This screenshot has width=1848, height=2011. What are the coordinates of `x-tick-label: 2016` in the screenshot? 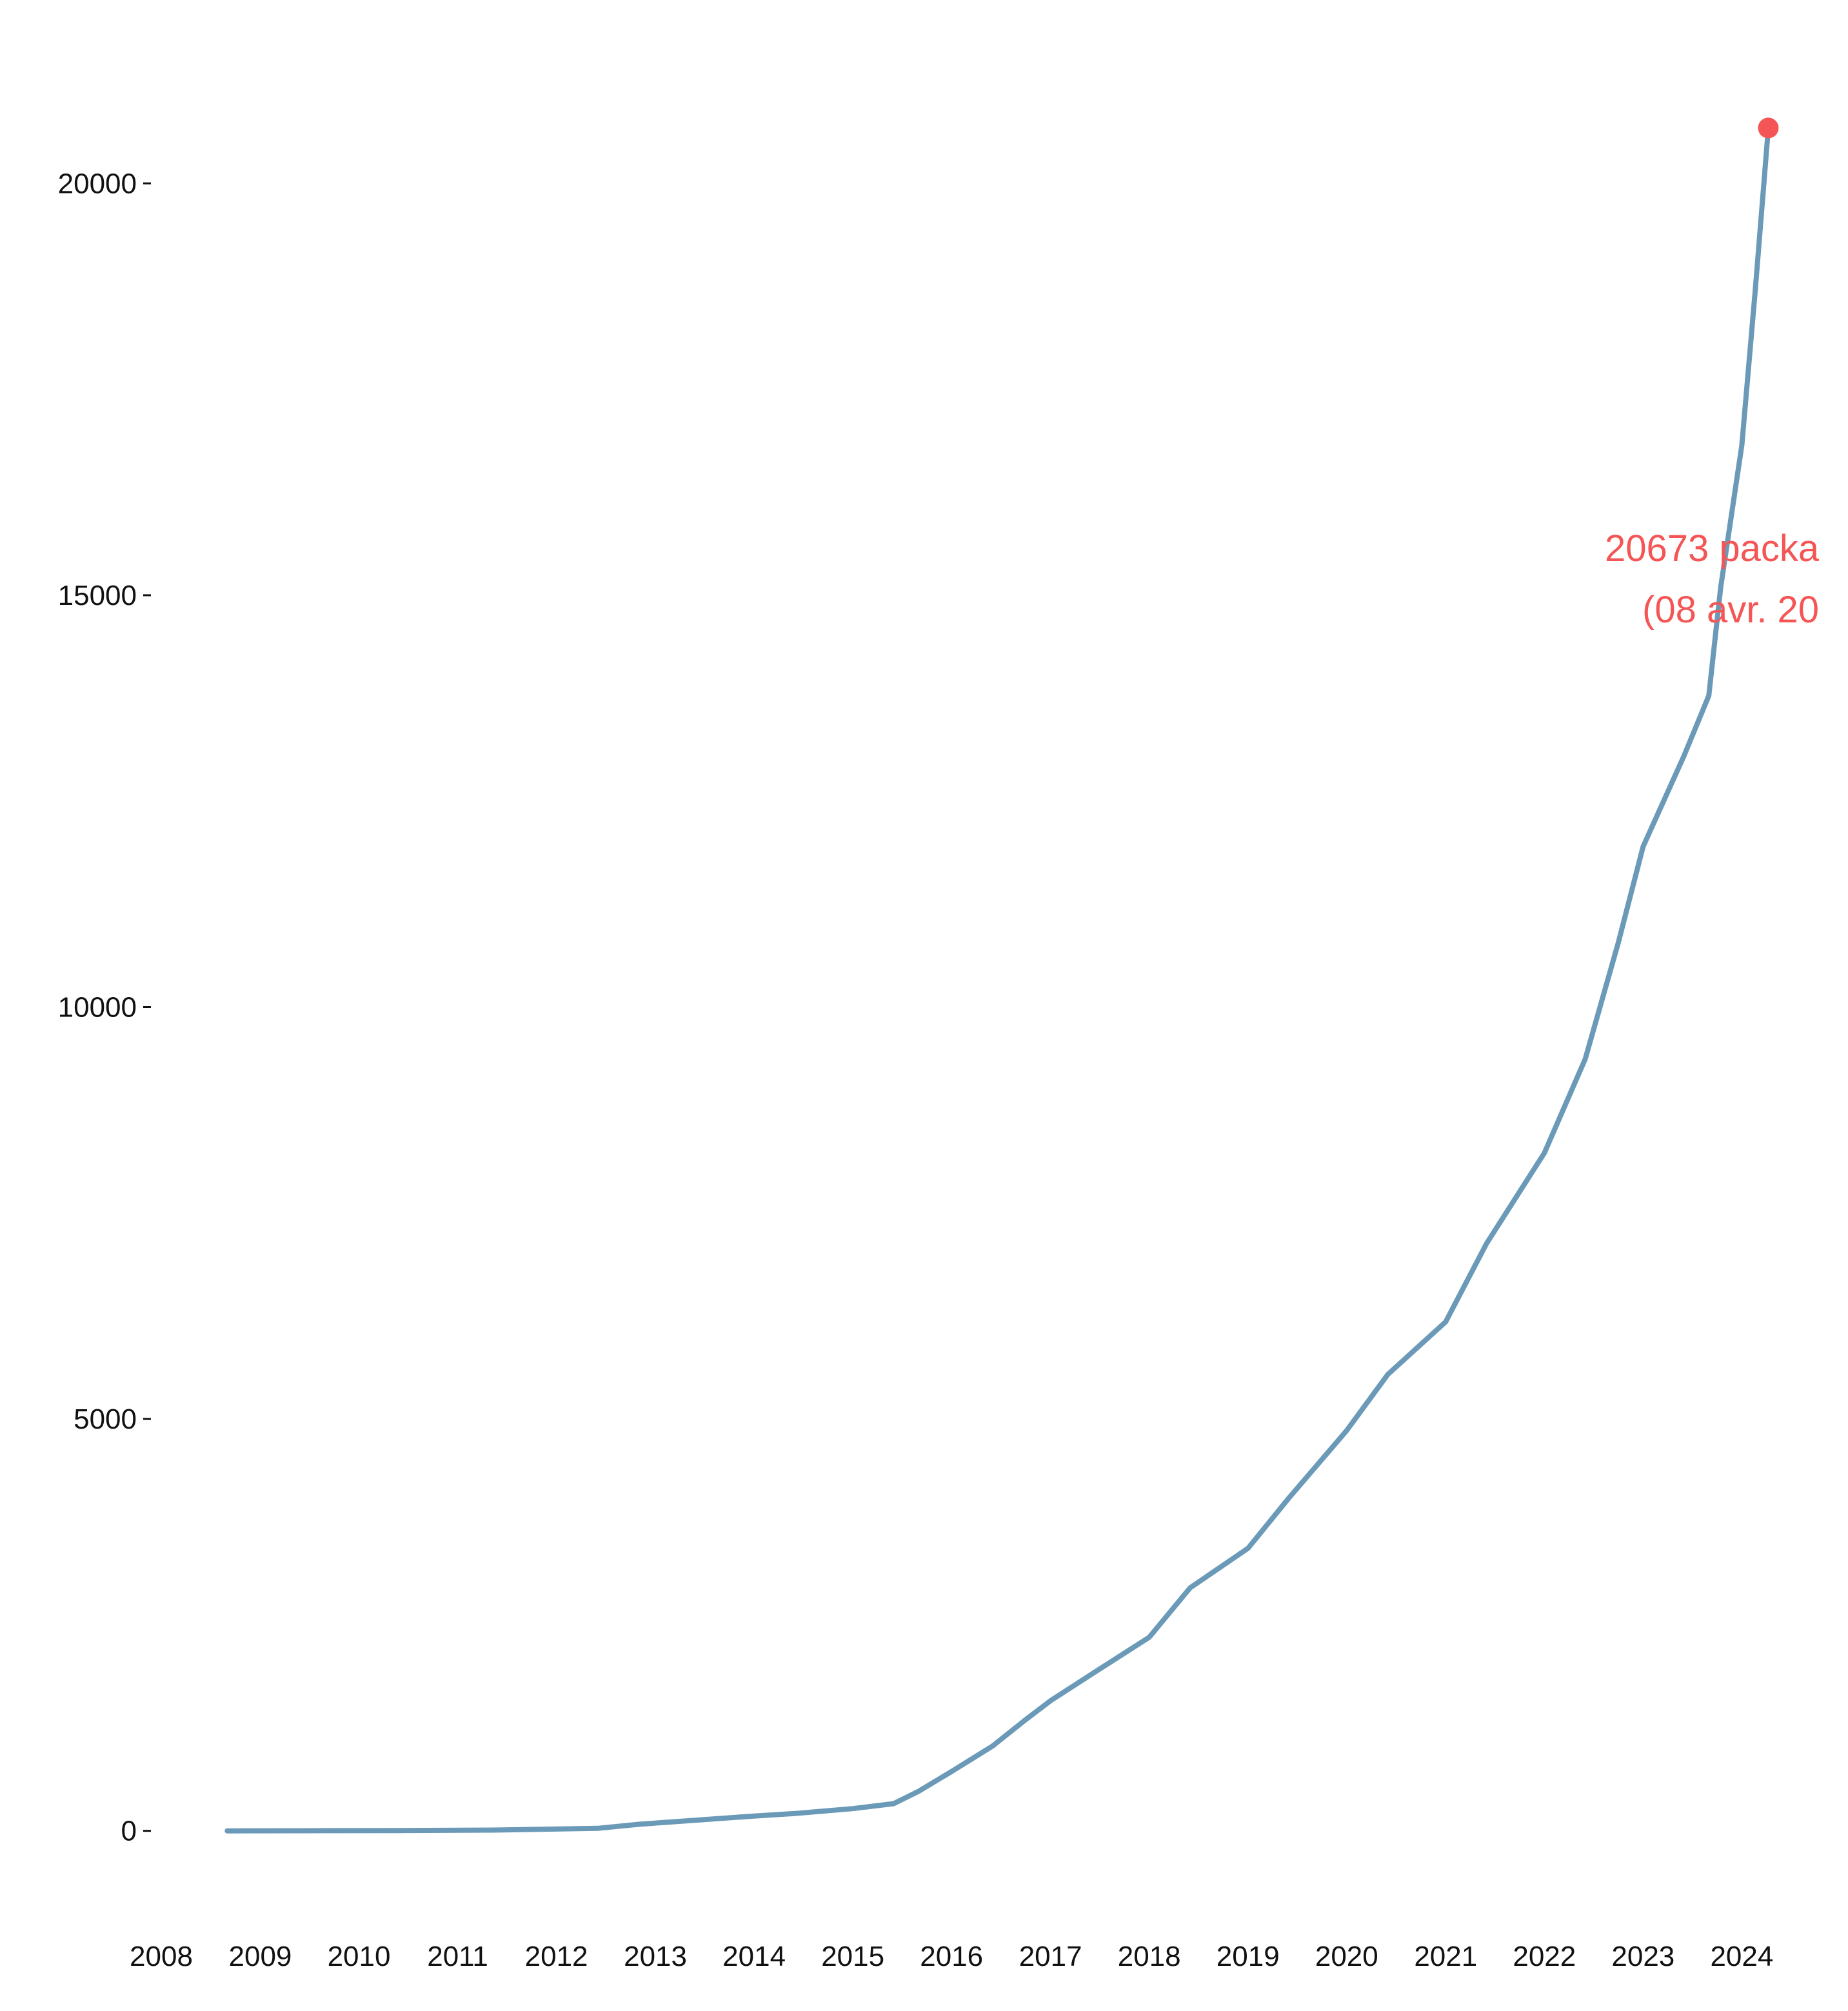 It's located at (952, 1956).